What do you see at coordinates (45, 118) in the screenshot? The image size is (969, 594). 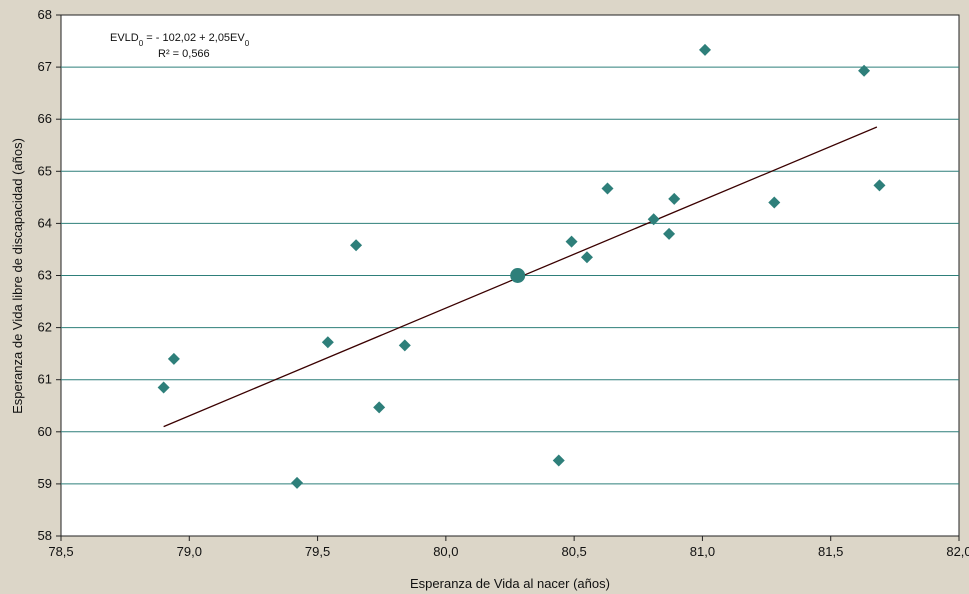 I see `y-tick-label: 66` at bounding box center [45, 118].